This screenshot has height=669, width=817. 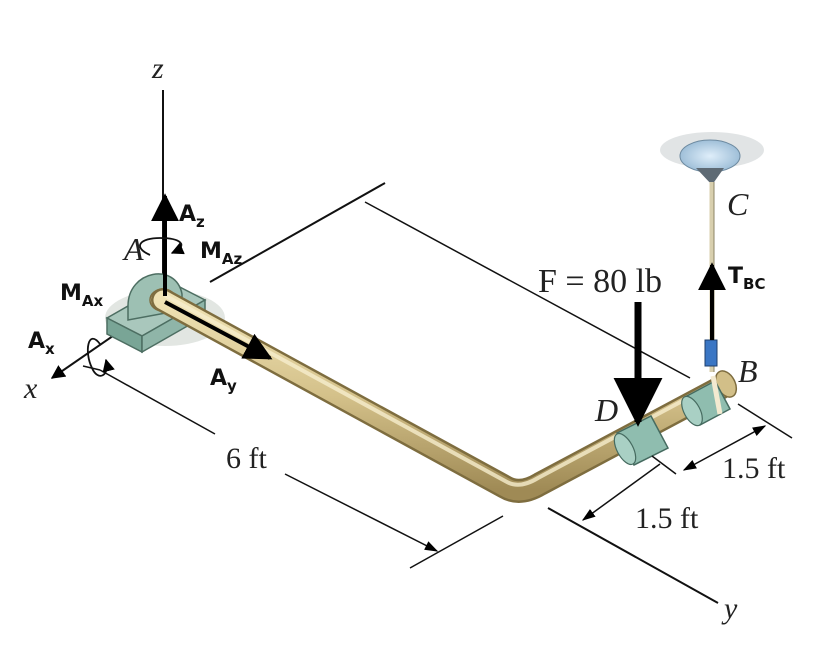 I want to click on maz-curl, so click(x=162, y=246).